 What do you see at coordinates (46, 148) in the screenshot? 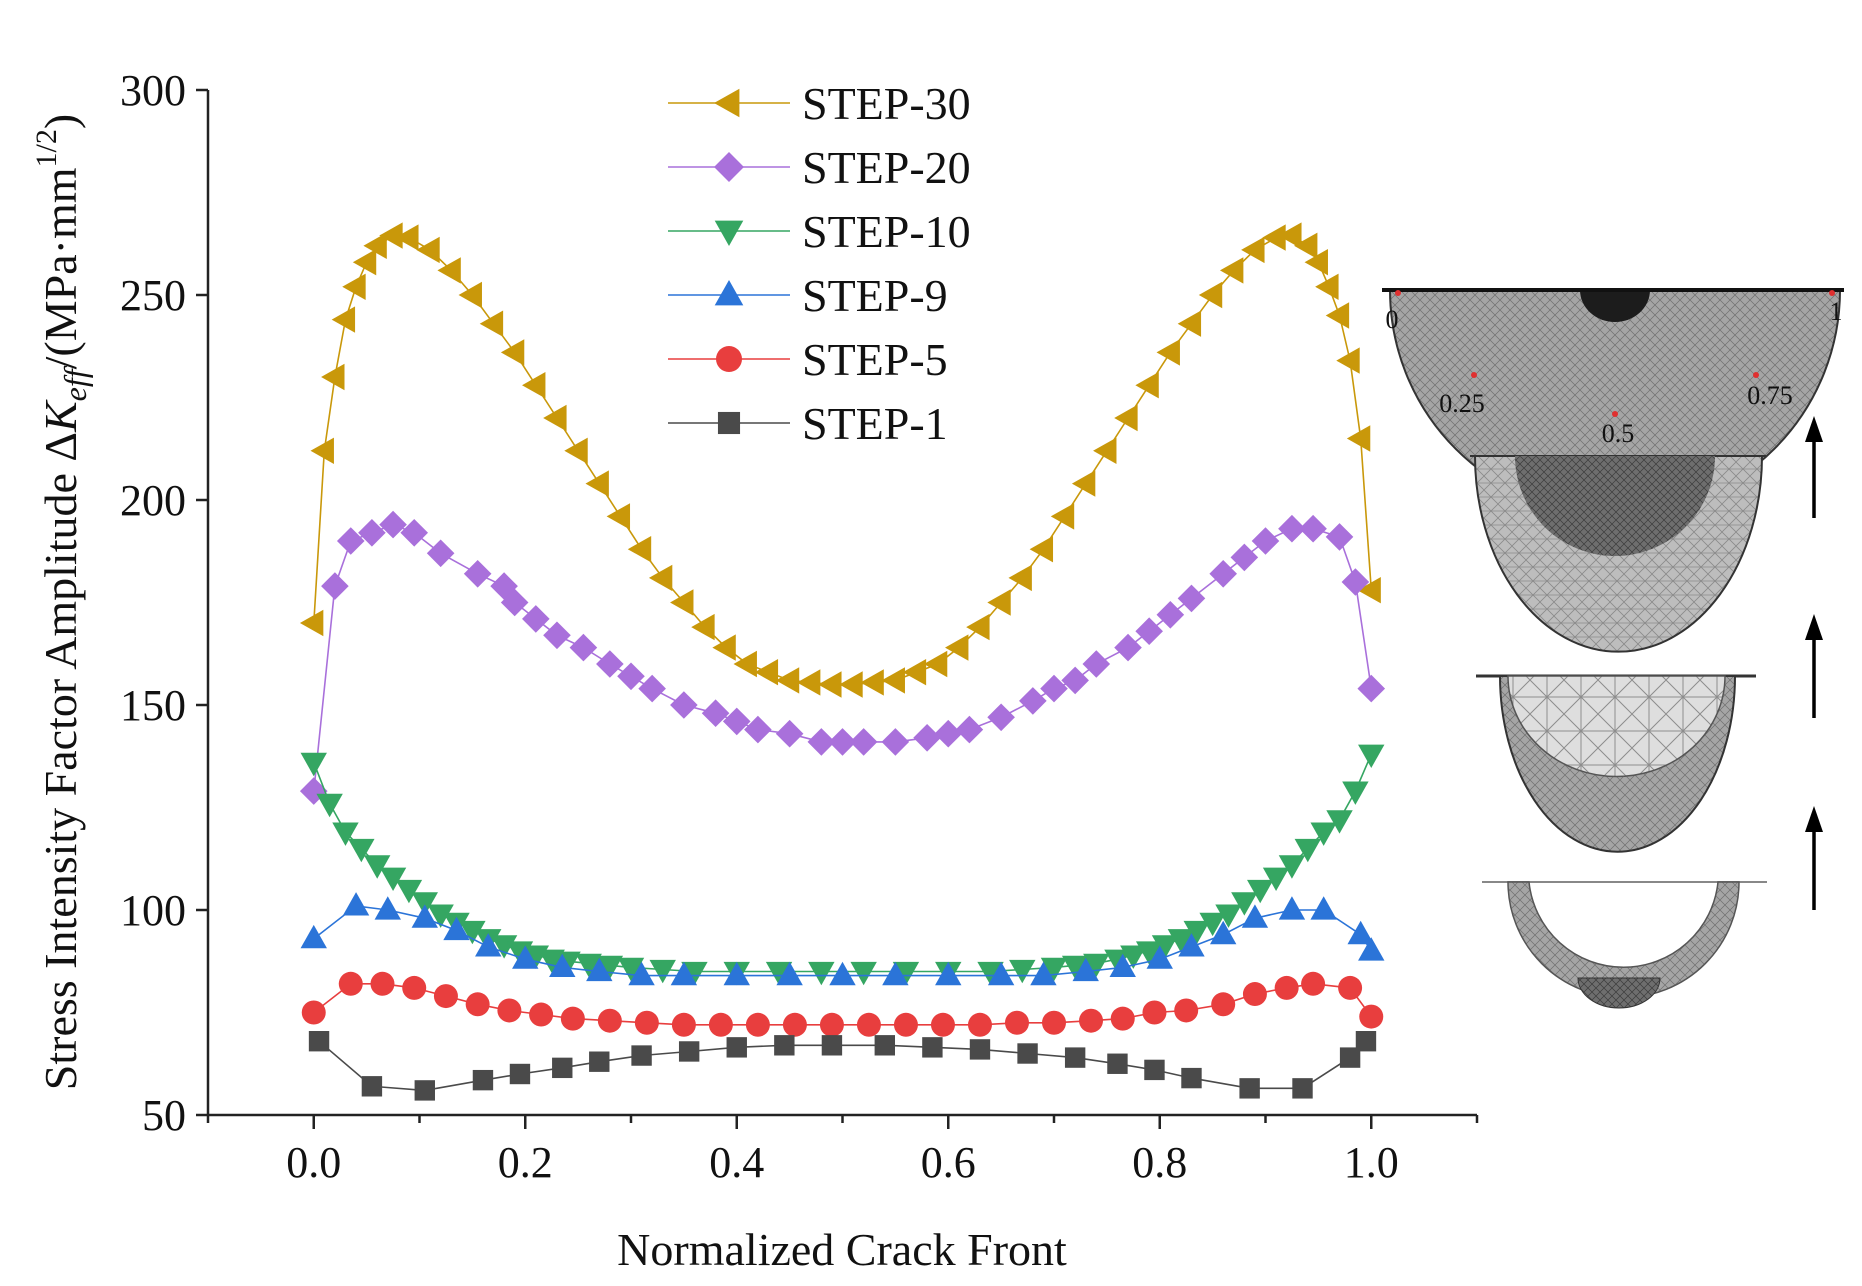
I see `y-axis-title-unit-exp: 1/2` at bounding box center [46, 148].